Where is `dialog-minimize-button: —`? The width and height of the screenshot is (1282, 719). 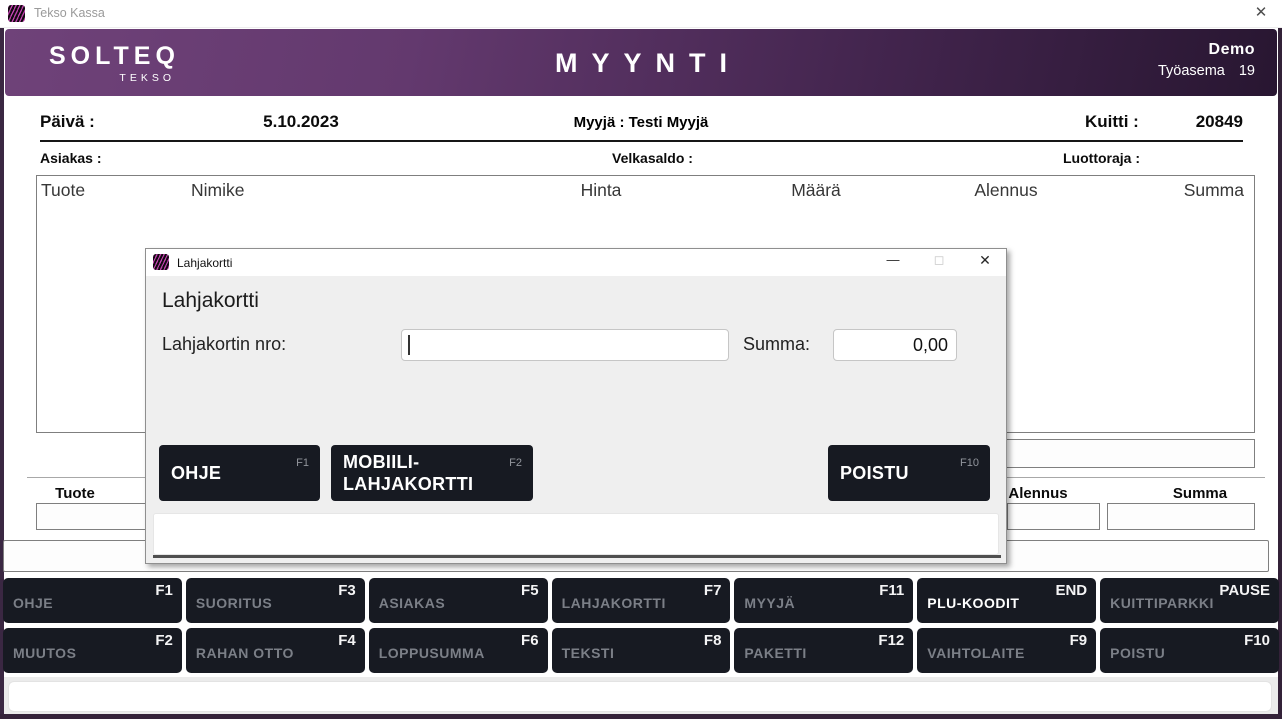 dialog-minimize-button: — is located at coordinates (893, 259).